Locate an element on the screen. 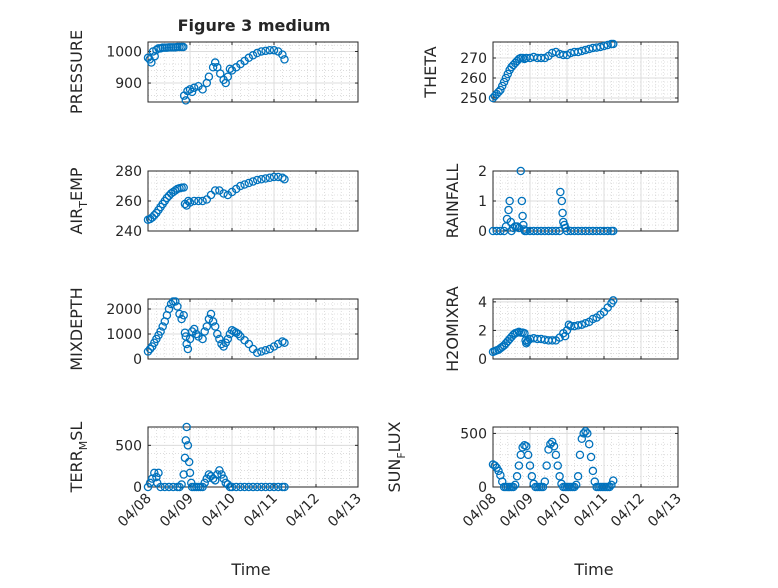 The width and height of the screenshot is (778, 588). x-tick-label: 04/11 is located at coordinates (261, 511).